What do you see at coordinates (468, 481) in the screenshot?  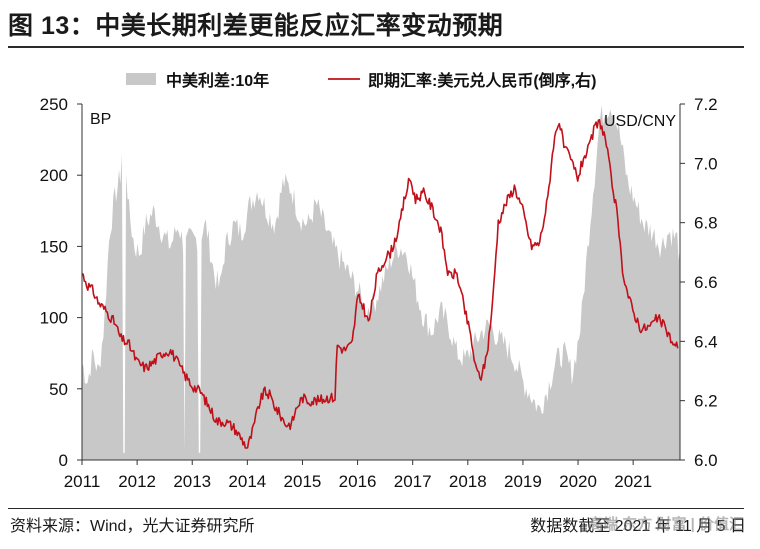 I see `x-tick-label: 2018` at bounding box center [468, 481].